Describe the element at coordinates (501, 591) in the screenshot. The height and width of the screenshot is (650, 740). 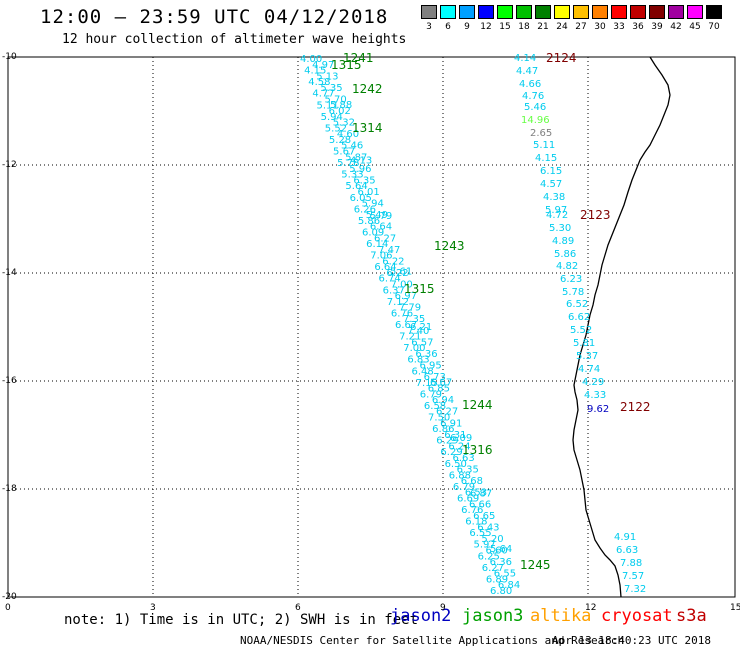
I see `wave-height-value: 6.80` at that location.